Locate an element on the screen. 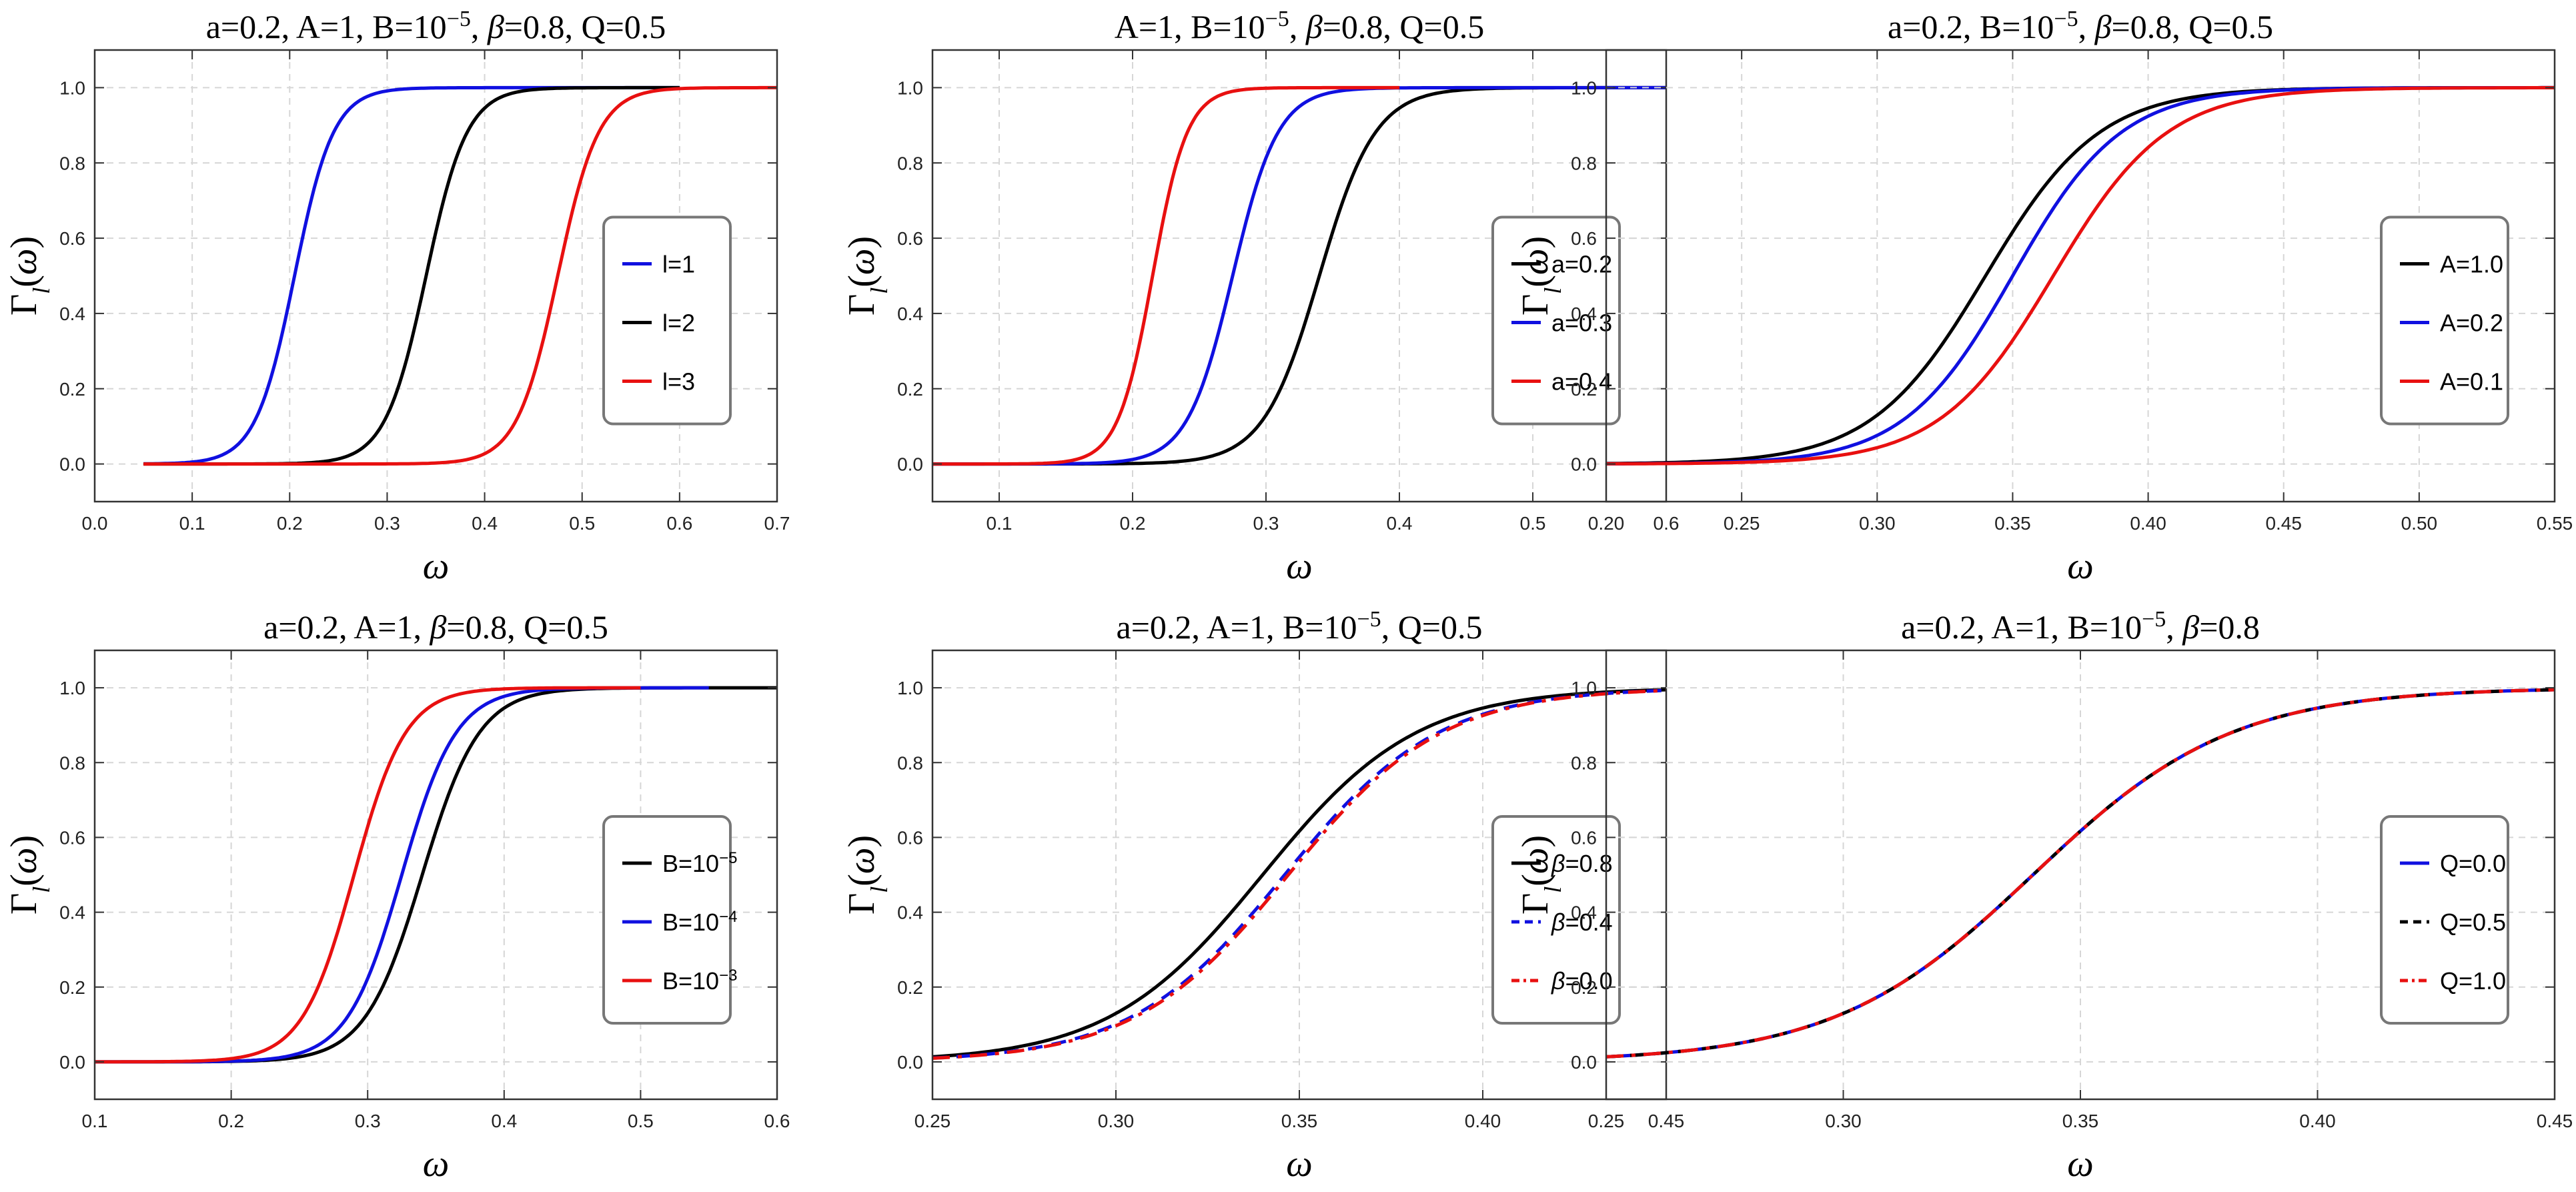  chart-title: a=0.2, A=1, B=10−5, β=0.8 is located at coordinates (2081, 627).